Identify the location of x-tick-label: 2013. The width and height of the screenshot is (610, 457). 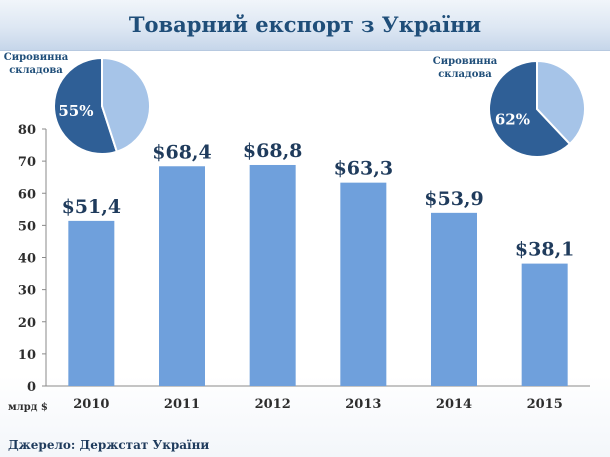
(363, 404).